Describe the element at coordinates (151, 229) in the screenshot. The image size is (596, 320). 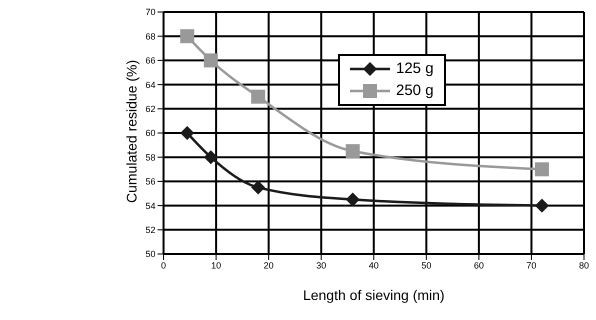
I see `y-tick-label: 52` at that location.